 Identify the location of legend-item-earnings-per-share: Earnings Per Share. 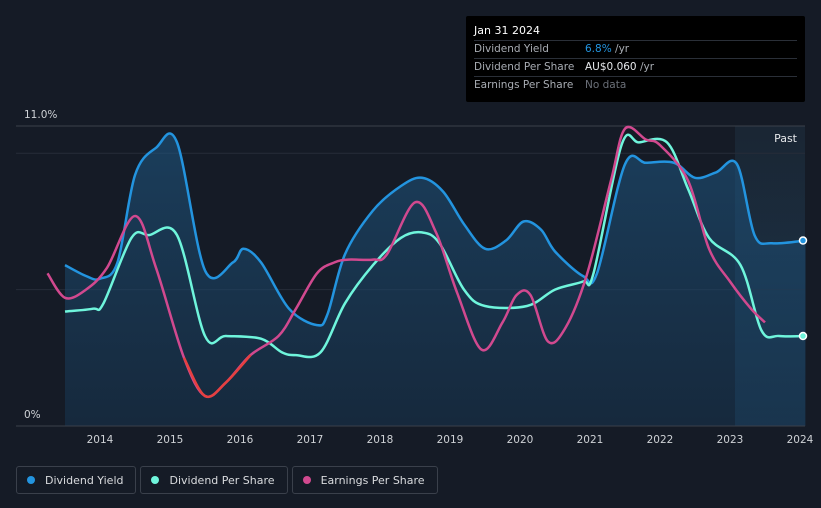
(364, 480).